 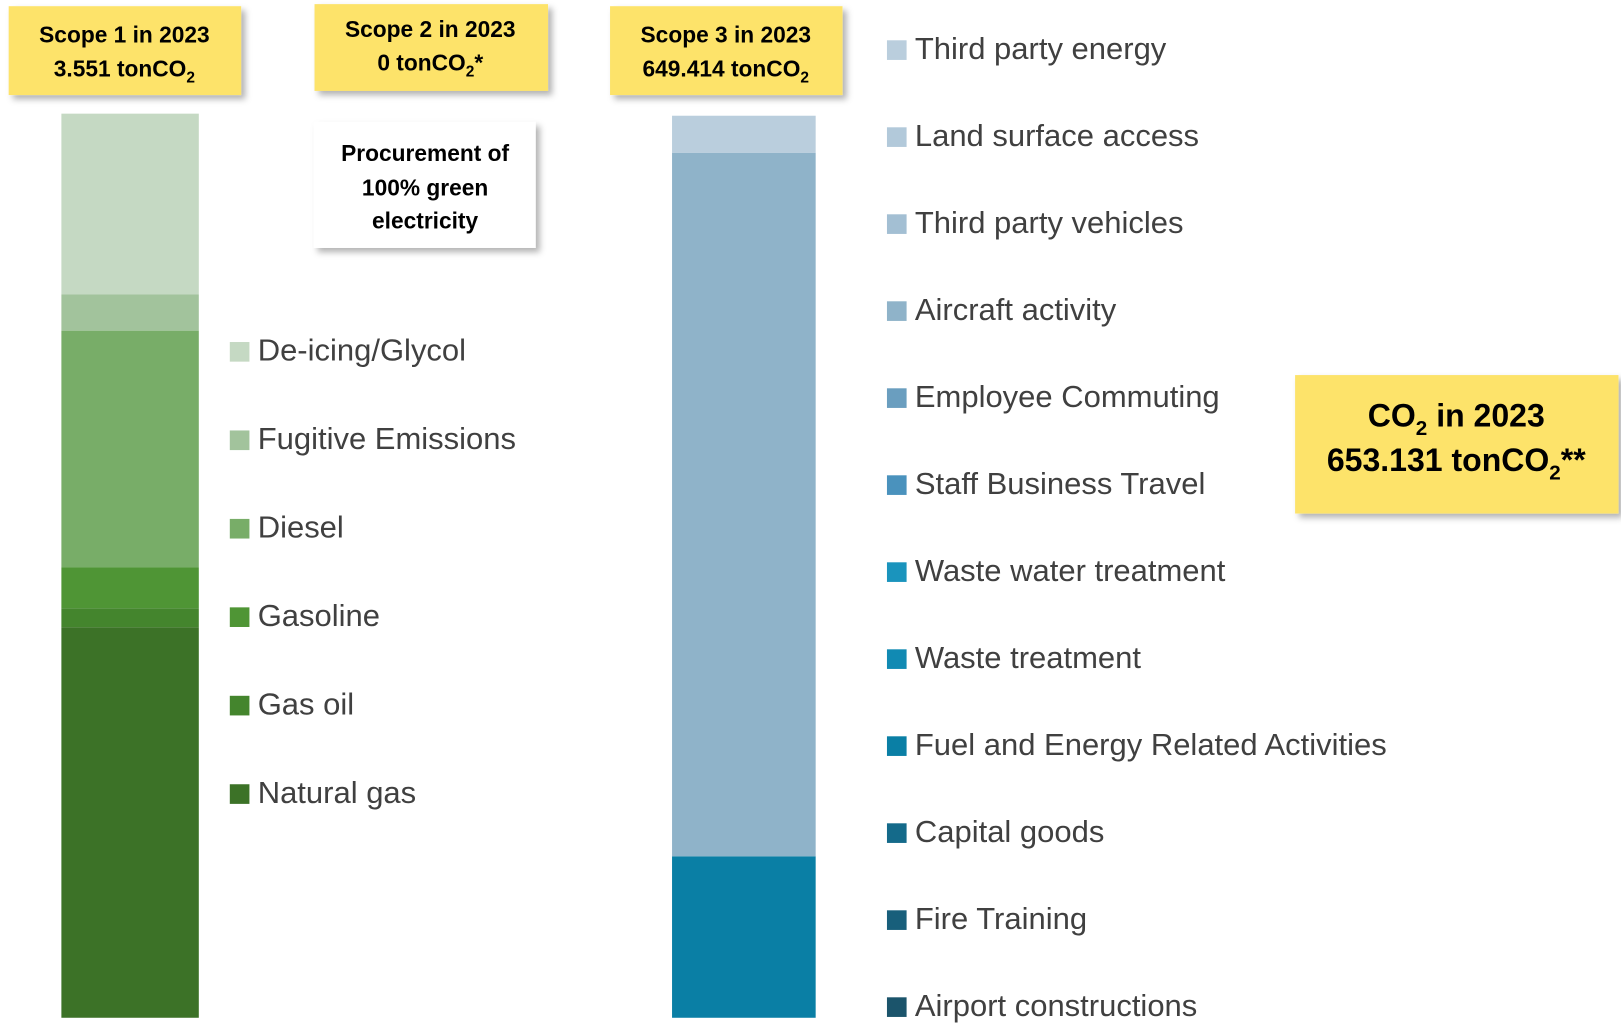 What do you see at coordinates (1041, 48) in the screenshot?
I see `legend-label: Third party energy` at bounding box center [1041, 48].